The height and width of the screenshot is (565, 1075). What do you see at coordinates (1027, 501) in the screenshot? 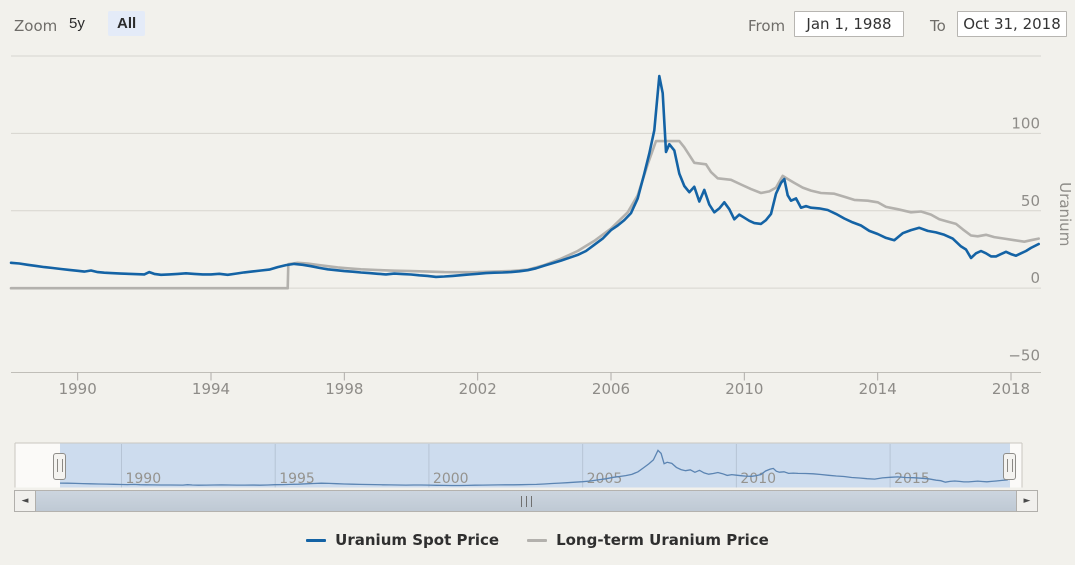
I see `scrollbar-right-arrow-icon: ►` at bounding box center [1027, 501].